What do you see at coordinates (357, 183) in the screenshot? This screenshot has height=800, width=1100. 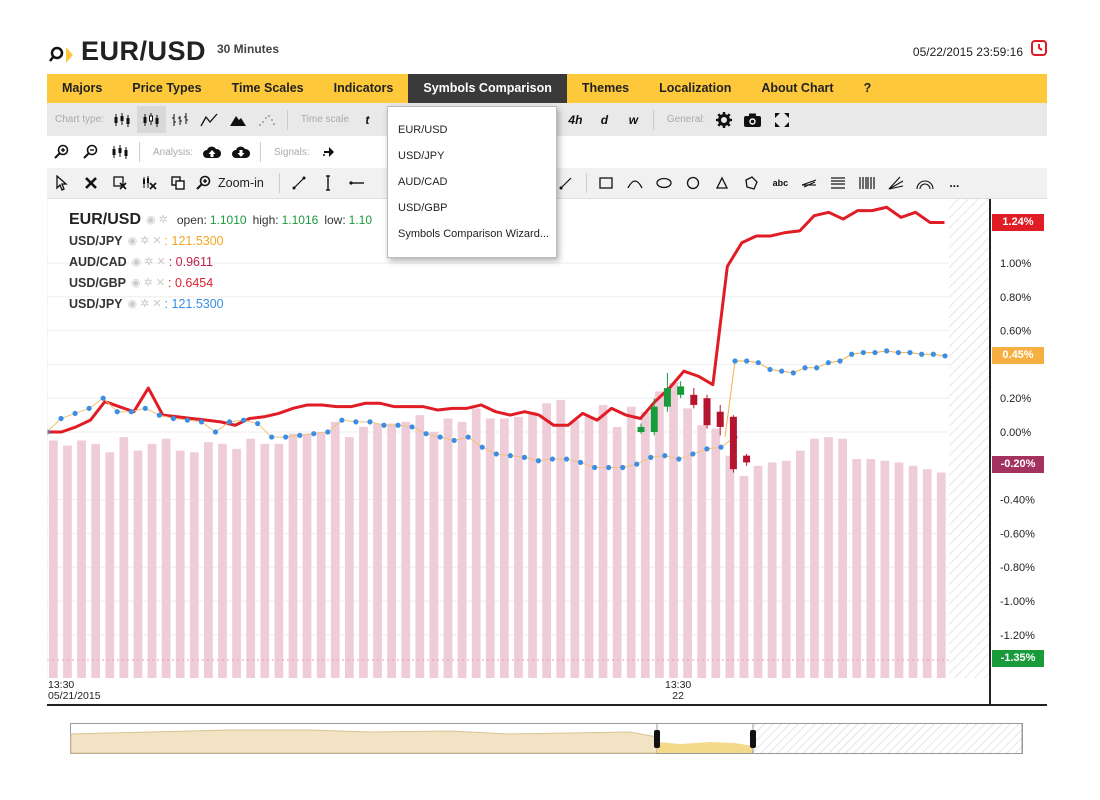 I see `horizontal-line-icon` at bounding box center [357, 183].